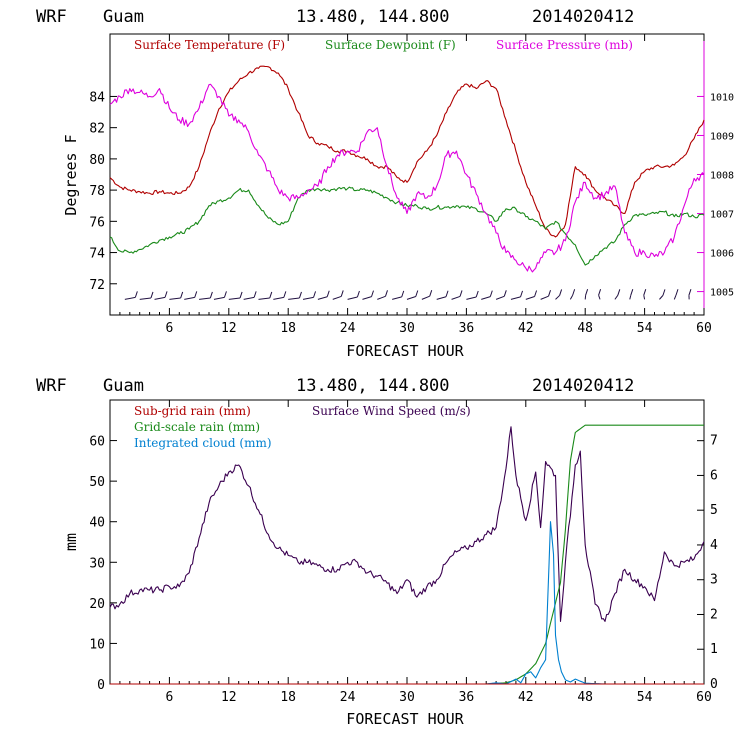 This screenshot has height=740, width=740. What do you see at coordinates (97, 285) in the screenshot?
I see `top-y-tick-label: 72` at bounding box center [97, 285].